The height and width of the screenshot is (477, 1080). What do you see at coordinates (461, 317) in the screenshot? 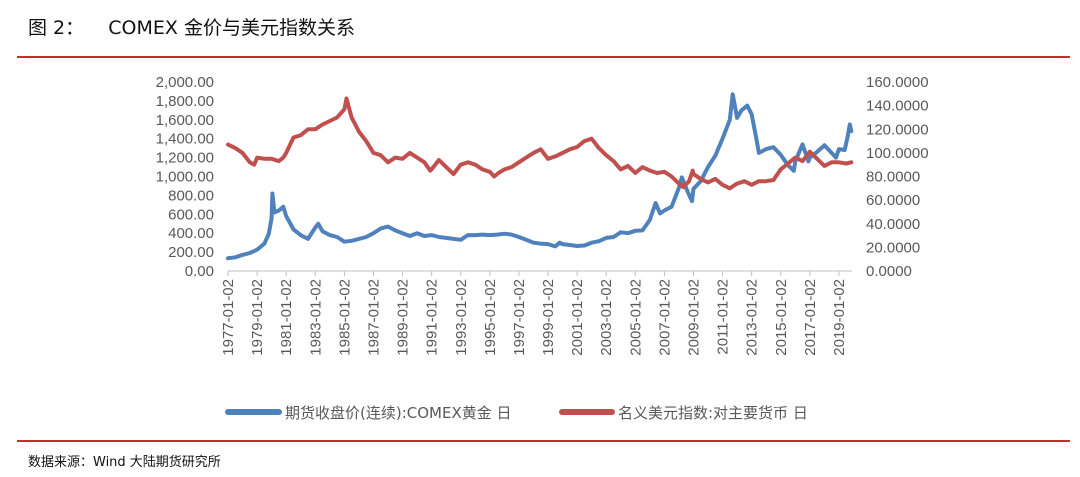
I see `x-tick-label: 1993-01-02` at bounding box center [461, 317].